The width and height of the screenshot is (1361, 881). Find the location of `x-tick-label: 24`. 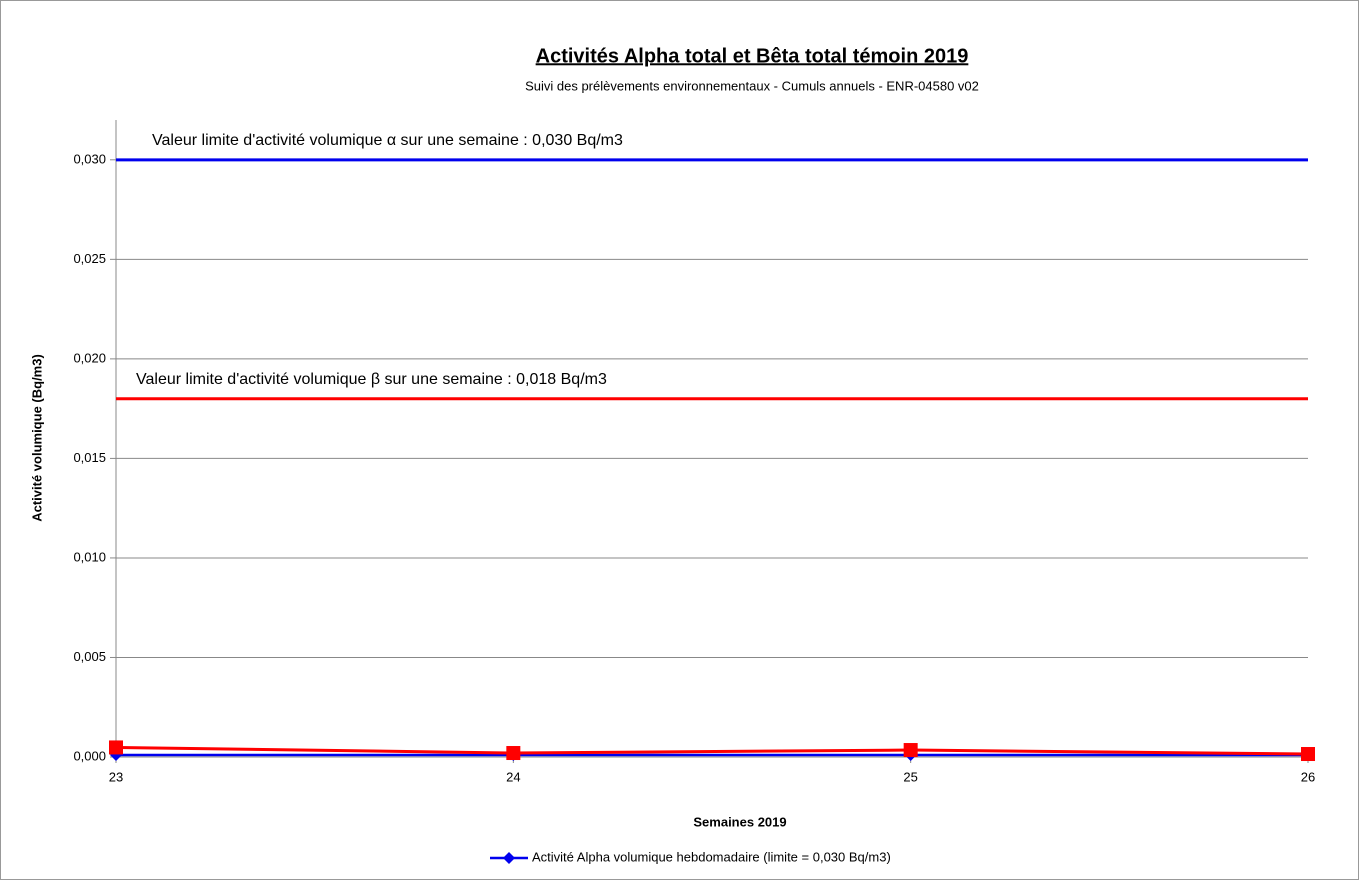

x-tick-label: 24 is located at coordinates (513, 776).